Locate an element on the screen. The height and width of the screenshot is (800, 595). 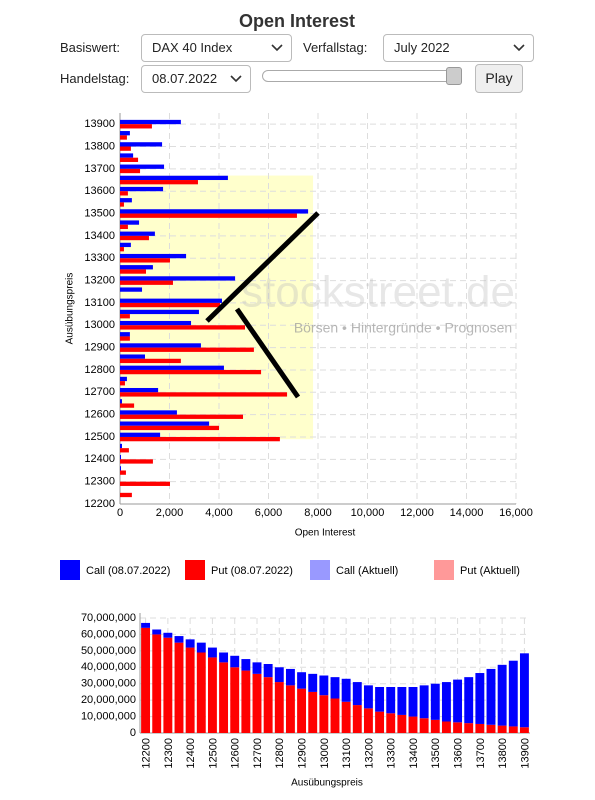
y-tick-label: 13200 is located at coordinates (99, 280).